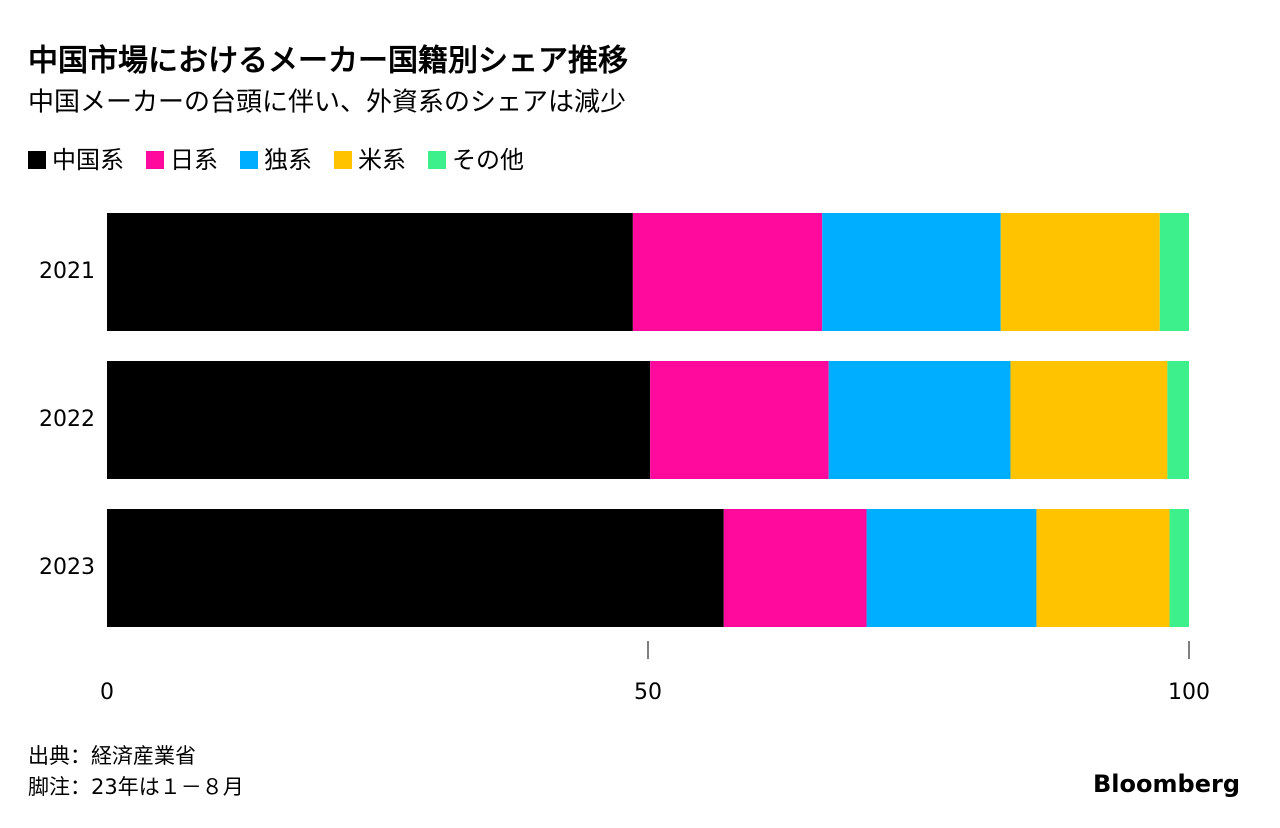 The image size is (1280, 828). Describe the element at coordinates (328, 61) in the screenshot. I see `chart-title: 中国市場におけるメーカー国籍別シェア推移` at that location.